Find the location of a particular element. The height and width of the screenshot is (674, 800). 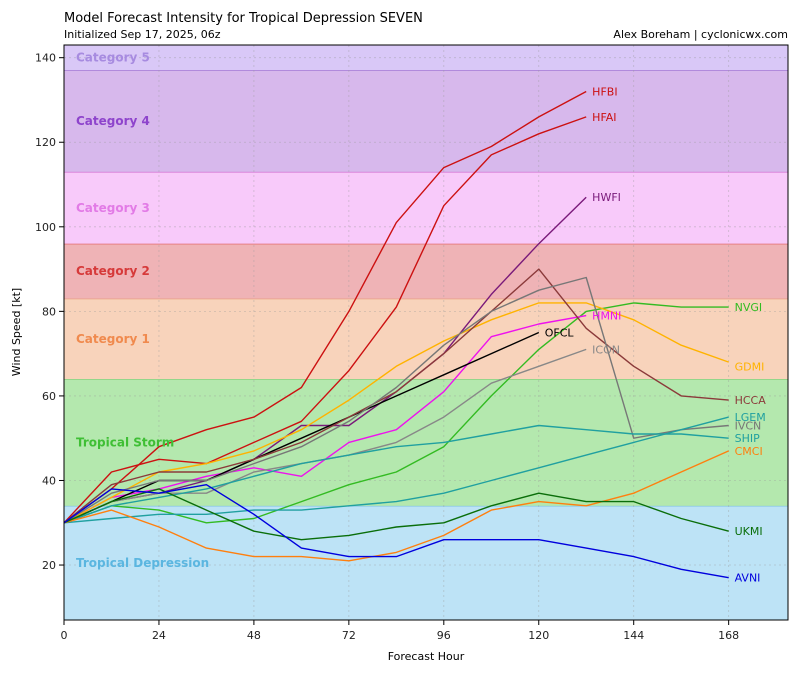

series-label-ivcn: IVCN is located at coordinates (748, 426).